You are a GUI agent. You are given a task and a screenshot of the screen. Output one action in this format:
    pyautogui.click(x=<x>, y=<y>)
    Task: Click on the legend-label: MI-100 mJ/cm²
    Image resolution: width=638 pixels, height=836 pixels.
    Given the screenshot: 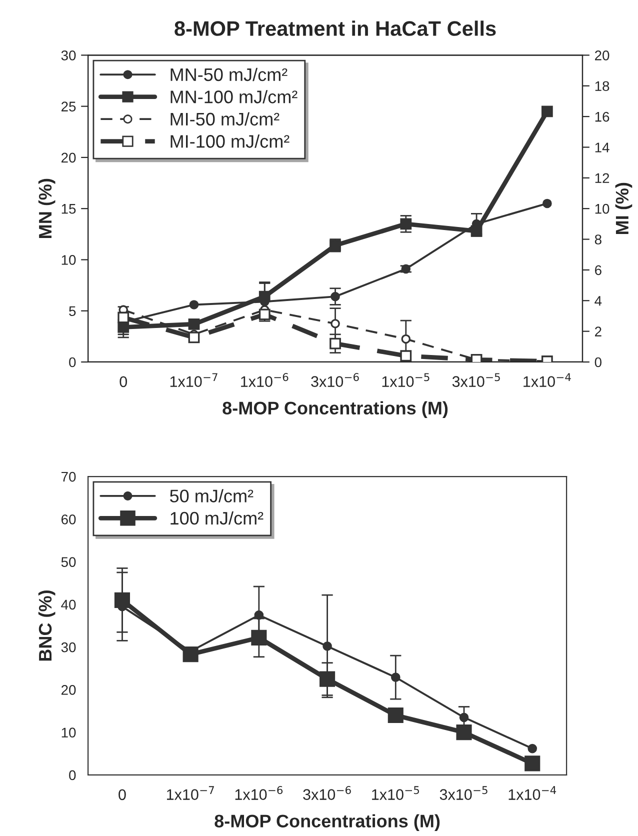 What is the action you would take?
    pyautogui.click(x=230, y=141)
    